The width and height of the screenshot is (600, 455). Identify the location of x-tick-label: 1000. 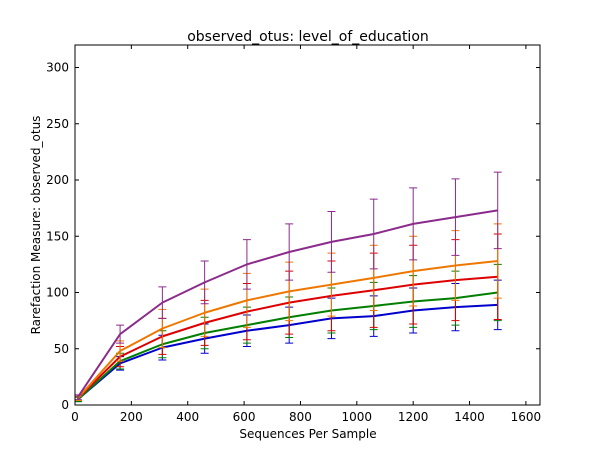
(357, 417).